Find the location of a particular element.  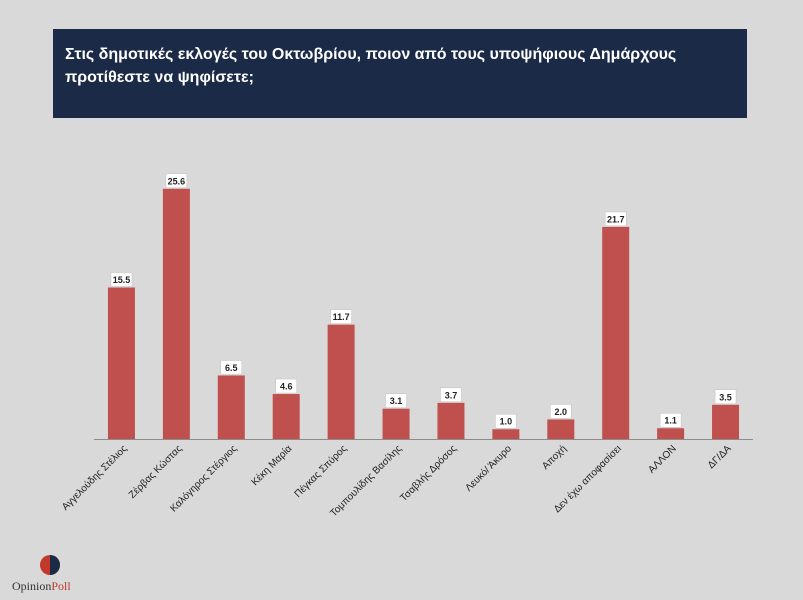

category-label: Αποχή is located at coordinates (554, 457).